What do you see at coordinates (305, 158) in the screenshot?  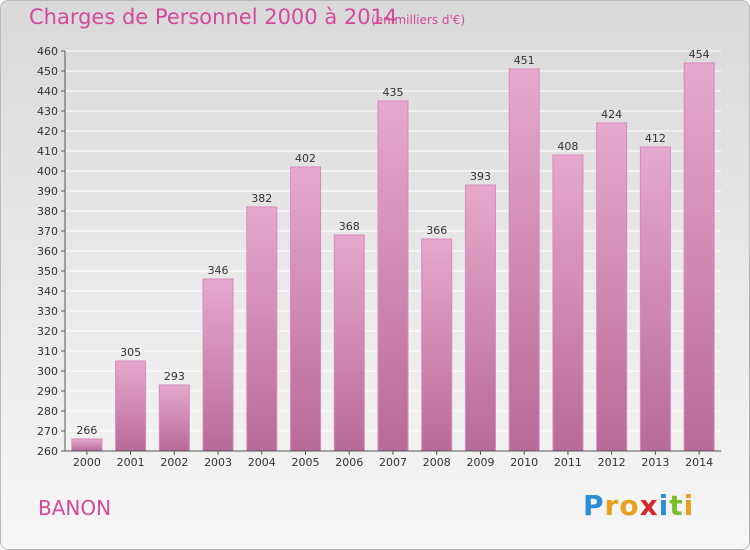 I see `bar-value-label: 402` at bounding box center [305, 158].